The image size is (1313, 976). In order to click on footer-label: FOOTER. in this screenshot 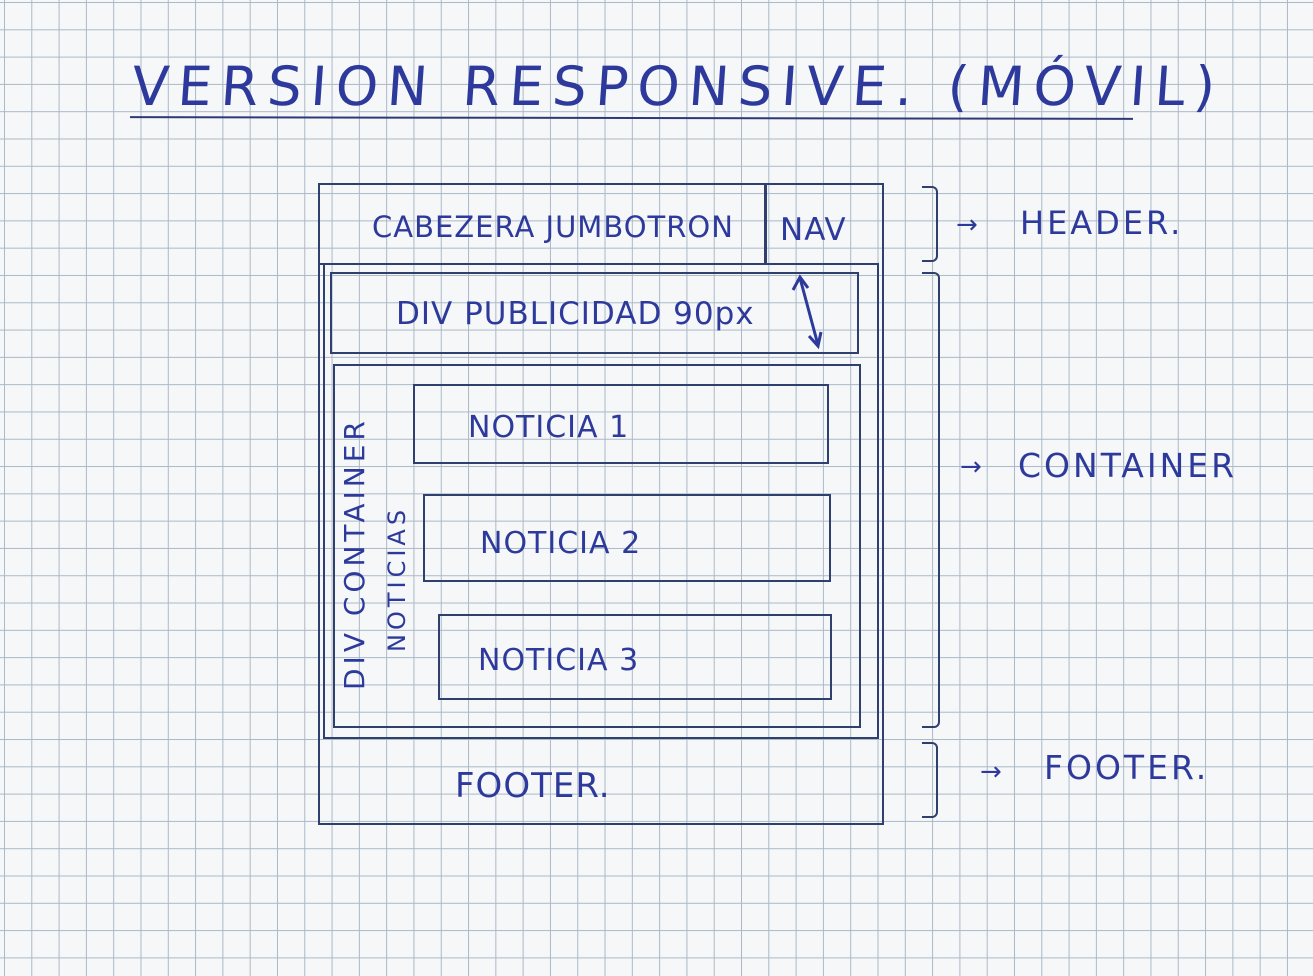, I will do `click(533, 786)`.